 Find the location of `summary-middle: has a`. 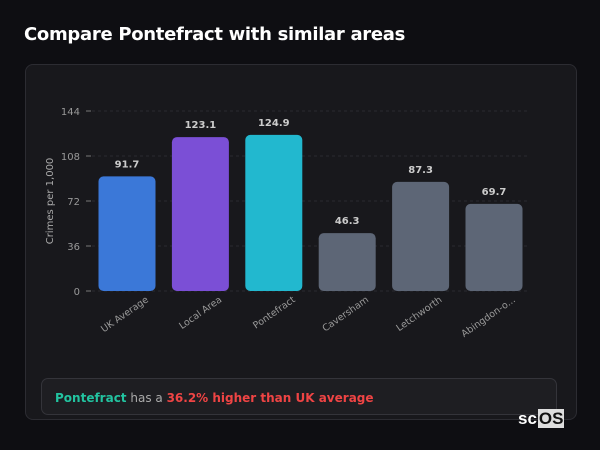

summary-middle: has a is located at coordinates (146, 398).